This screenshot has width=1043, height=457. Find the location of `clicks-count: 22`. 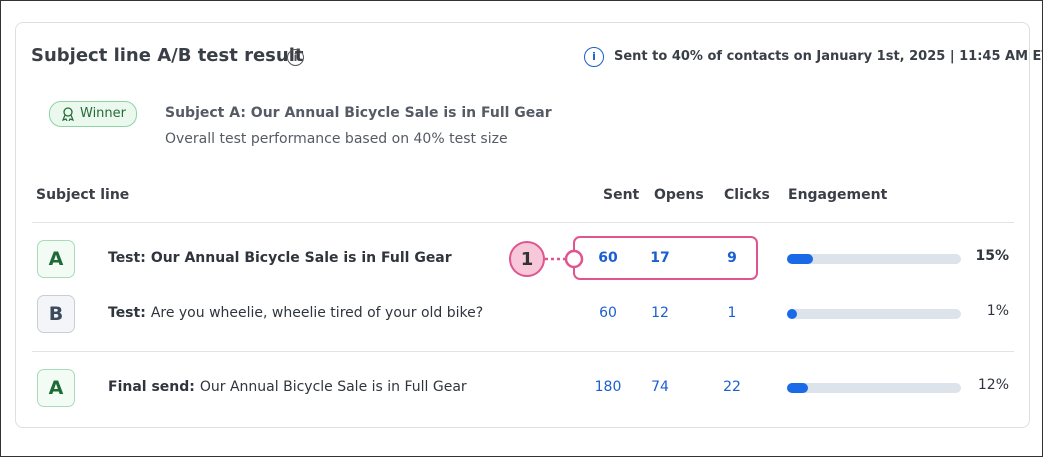

clicks-count: 22 is located at coordinates (732, 387).